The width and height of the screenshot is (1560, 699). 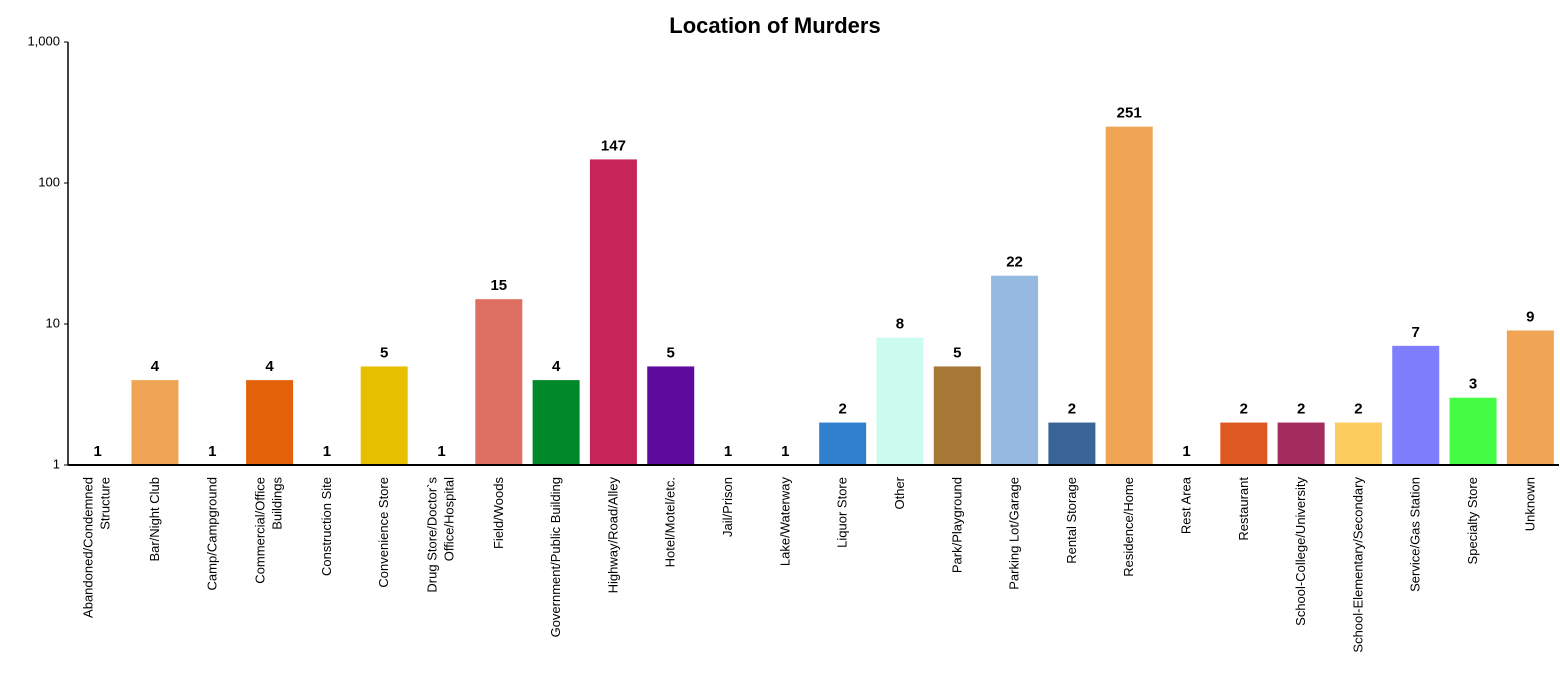 I want to click on x-tick-label: Restaurant, so click(x=1243, y=509).